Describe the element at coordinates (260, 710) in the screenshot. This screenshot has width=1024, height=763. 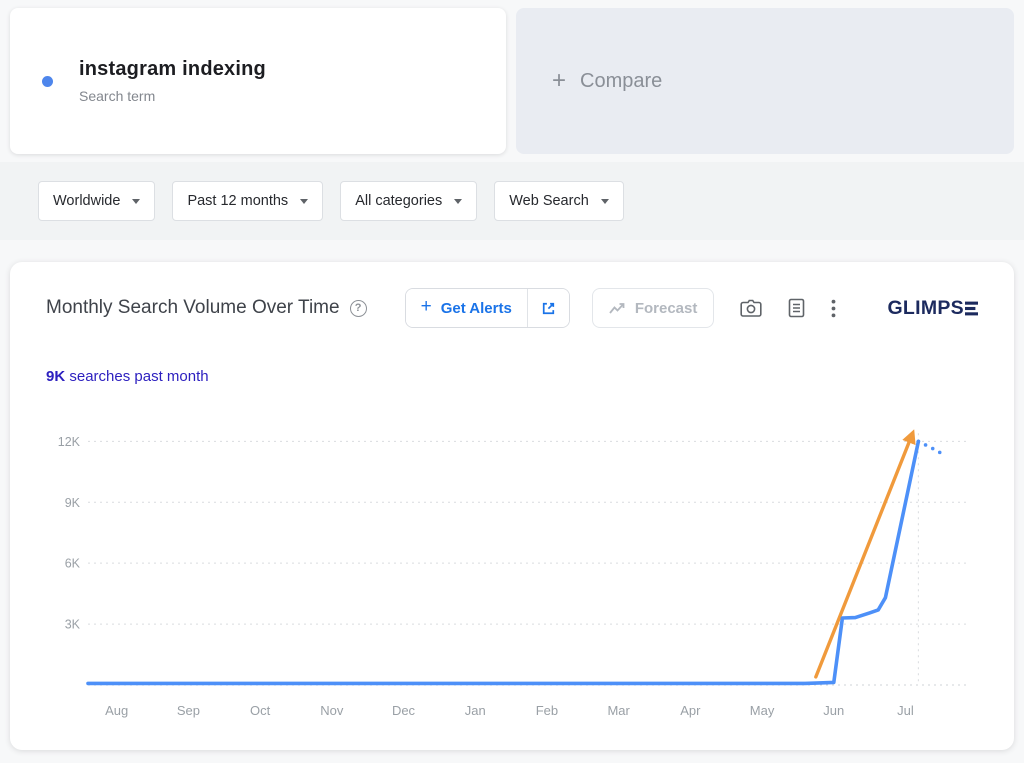
I see `svg-text: Oct` at that location.